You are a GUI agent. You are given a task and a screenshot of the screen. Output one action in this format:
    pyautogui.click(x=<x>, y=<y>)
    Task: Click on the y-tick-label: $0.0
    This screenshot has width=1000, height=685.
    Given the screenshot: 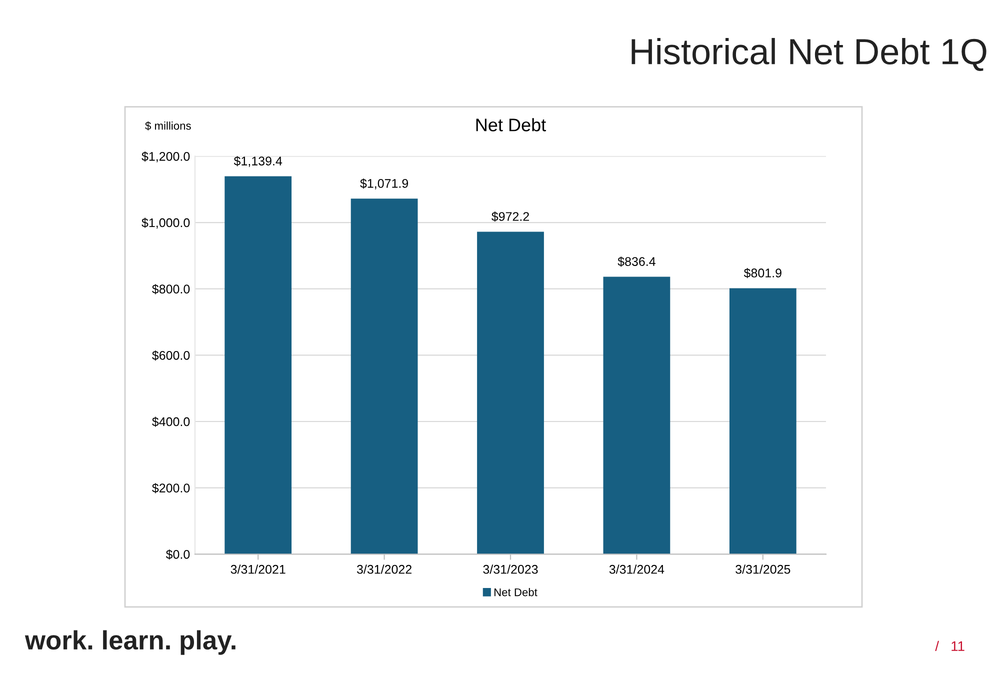 What is the action you would take?
    pyautogui.click(x=178, y=554)
    